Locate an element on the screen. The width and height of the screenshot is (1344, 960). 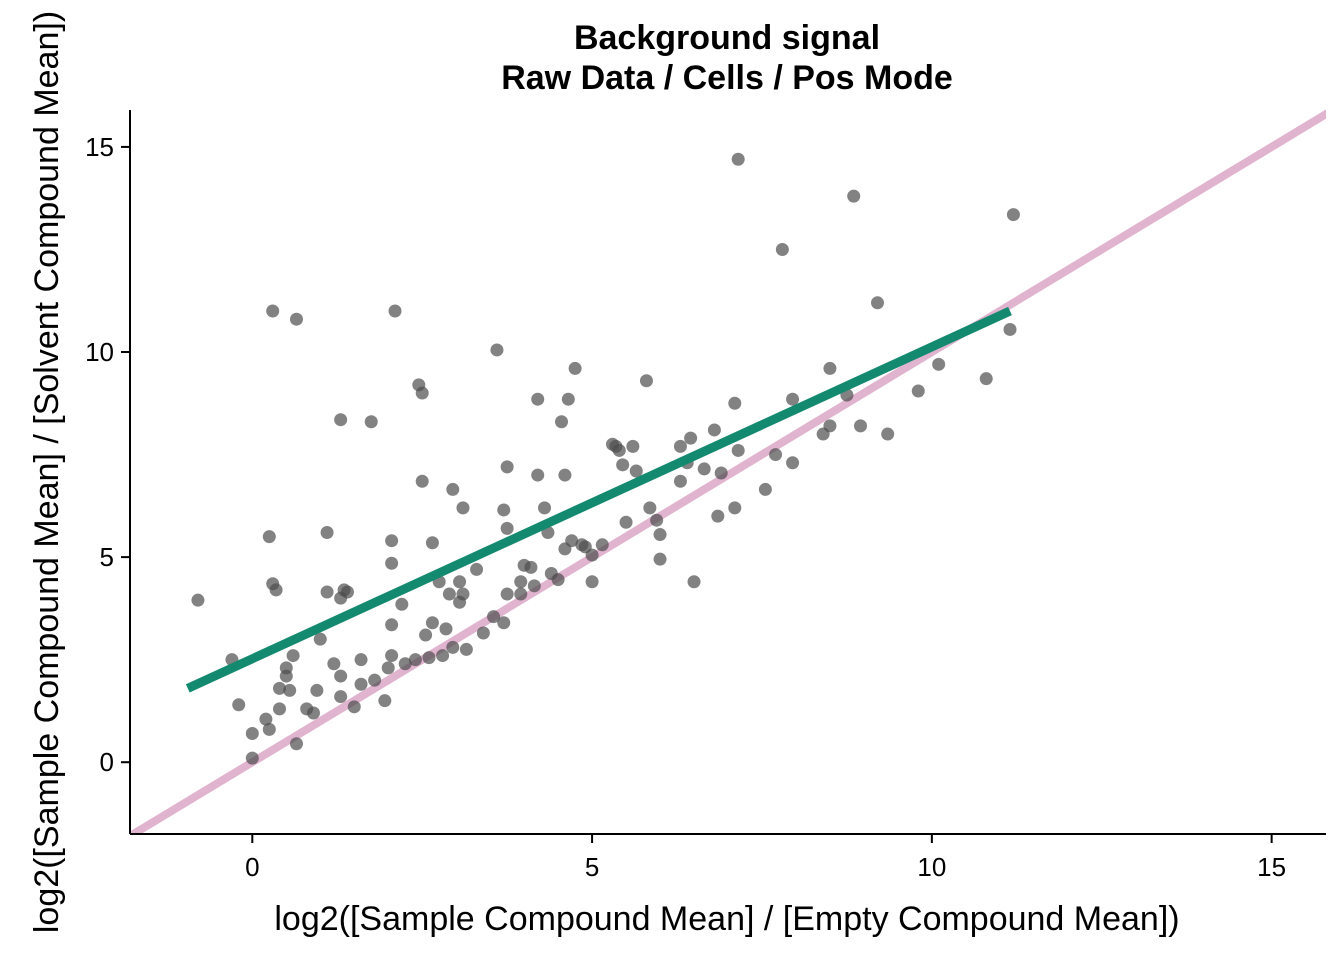
x-tick-label: 15 is located at coordinates (1271, 867).